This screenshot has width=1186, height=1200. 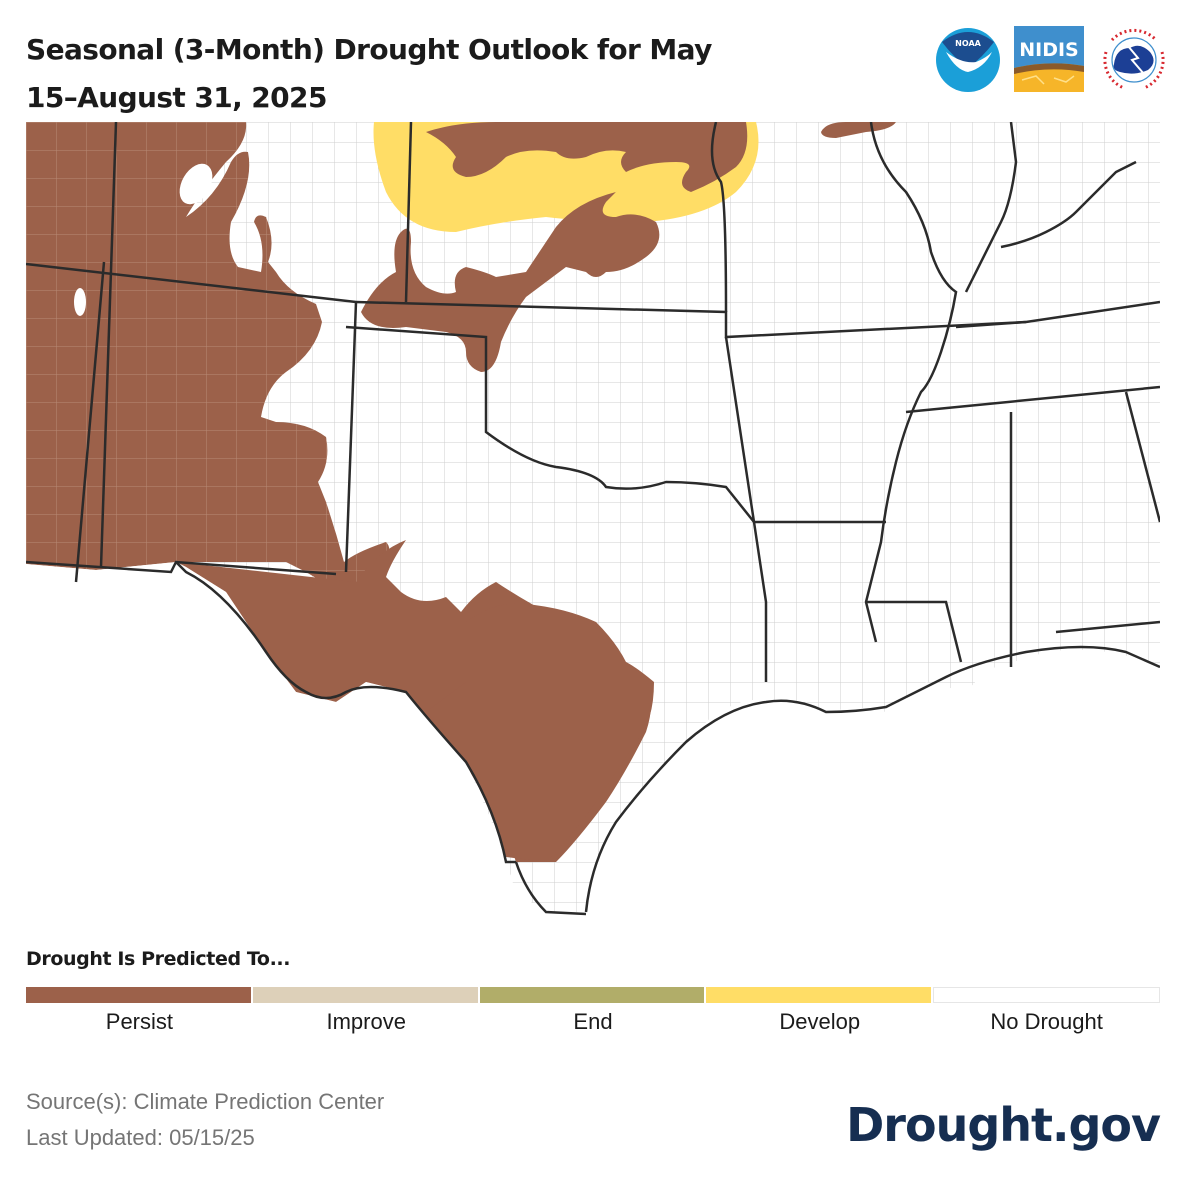 What do you see at coordinates (858, 130) in the screenshot?
I see `persist-area-missouri` at bounding box center [858, 130].